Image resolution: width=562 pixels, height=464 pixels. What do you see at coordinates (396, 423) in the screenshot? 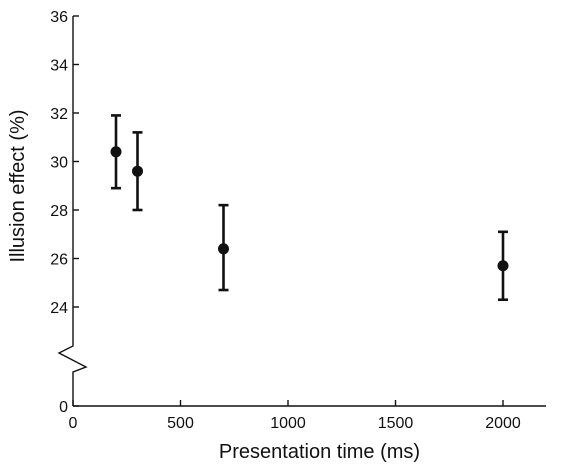
I see `x-tick-label: 1500` at bounding box center [396, 423].